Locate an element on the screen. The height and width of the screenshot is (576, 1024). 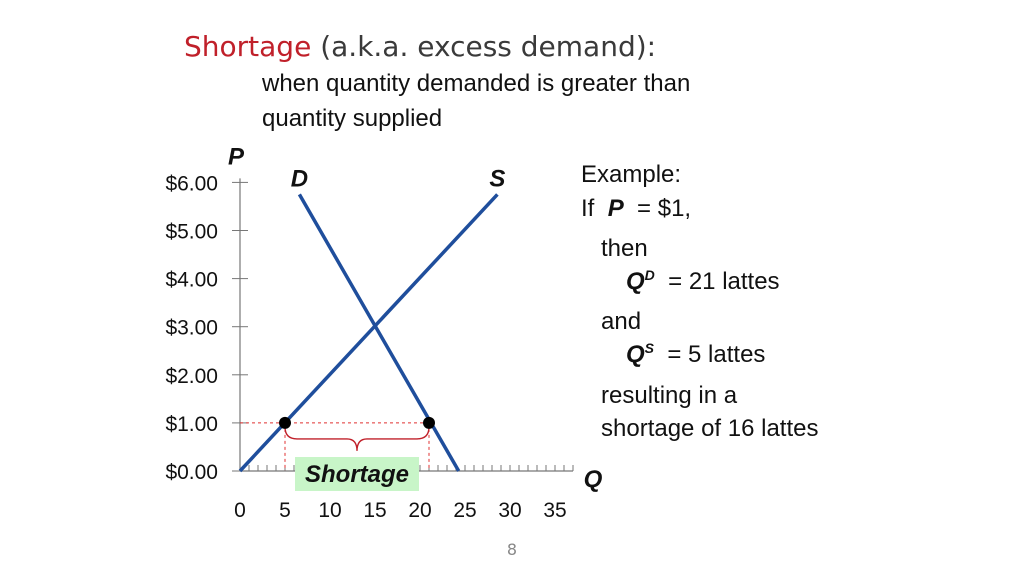
example-p-value: = $1, is located at coordinates (664, 208).